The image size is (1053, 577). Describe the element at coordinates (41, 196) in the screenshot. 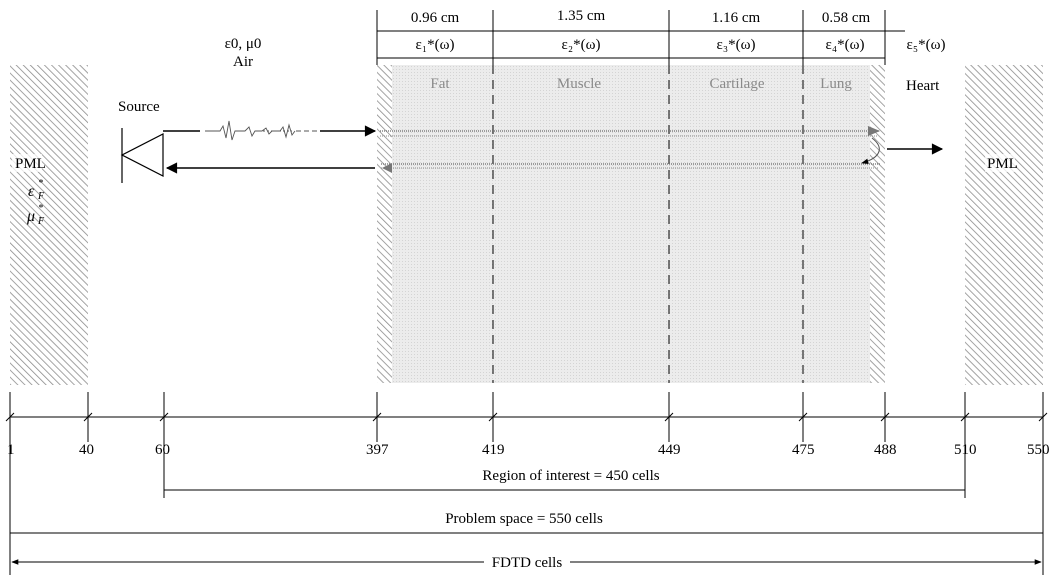

I see `pml-left-epsilon-sub: F` at that location.